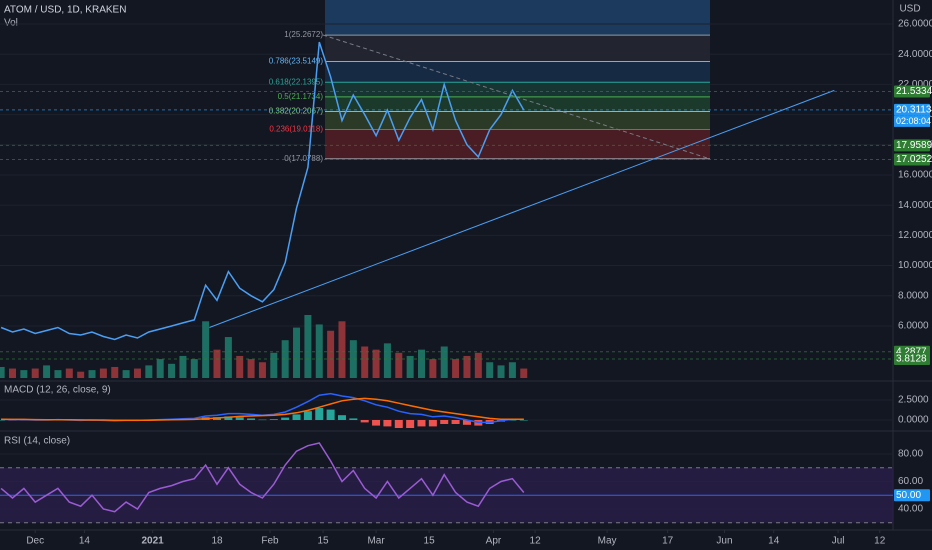 The height and width of the screenshot is (550, 932). I want to click on x-tick-label: Jul, so click(838, 541).